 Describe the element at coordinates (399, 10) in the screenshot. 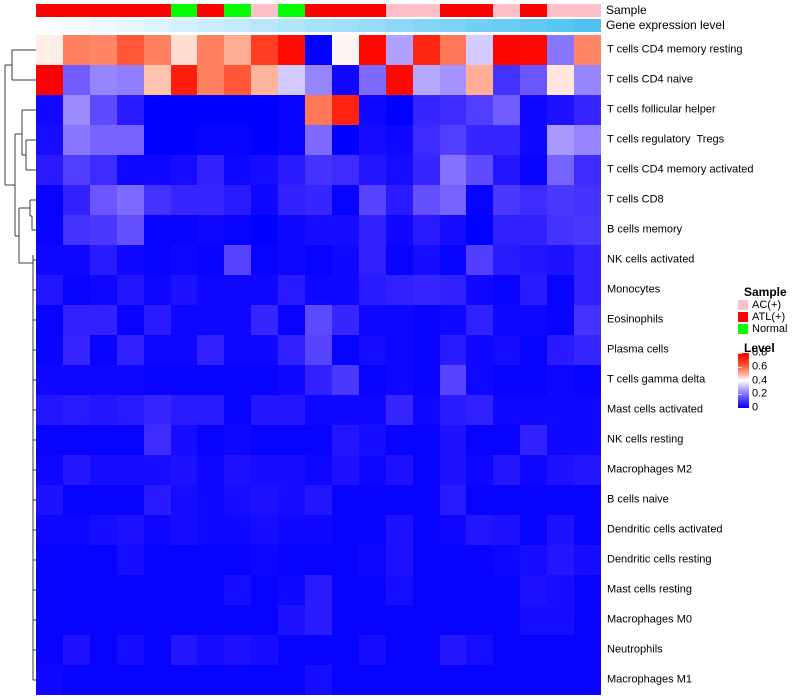

I see `sample-annotation-cell` at that location.